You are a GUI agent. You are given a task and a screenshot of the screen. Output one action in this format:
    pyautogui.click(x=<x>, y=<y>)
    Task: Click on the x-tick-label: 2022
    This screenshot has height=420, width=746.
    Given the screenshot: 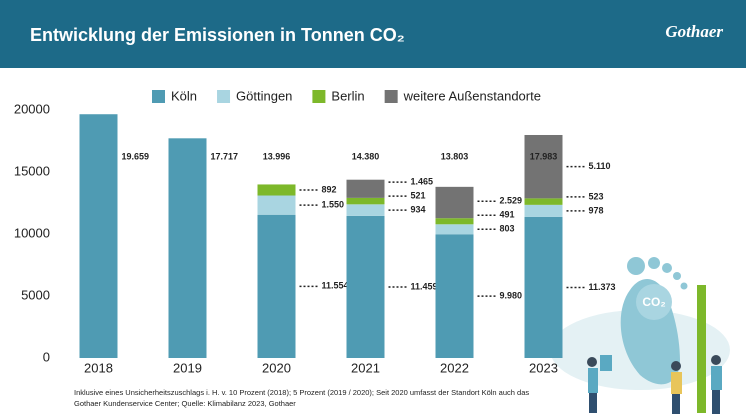 What is the action you would take?
    pyautogui.click(x=454, y=367)
    